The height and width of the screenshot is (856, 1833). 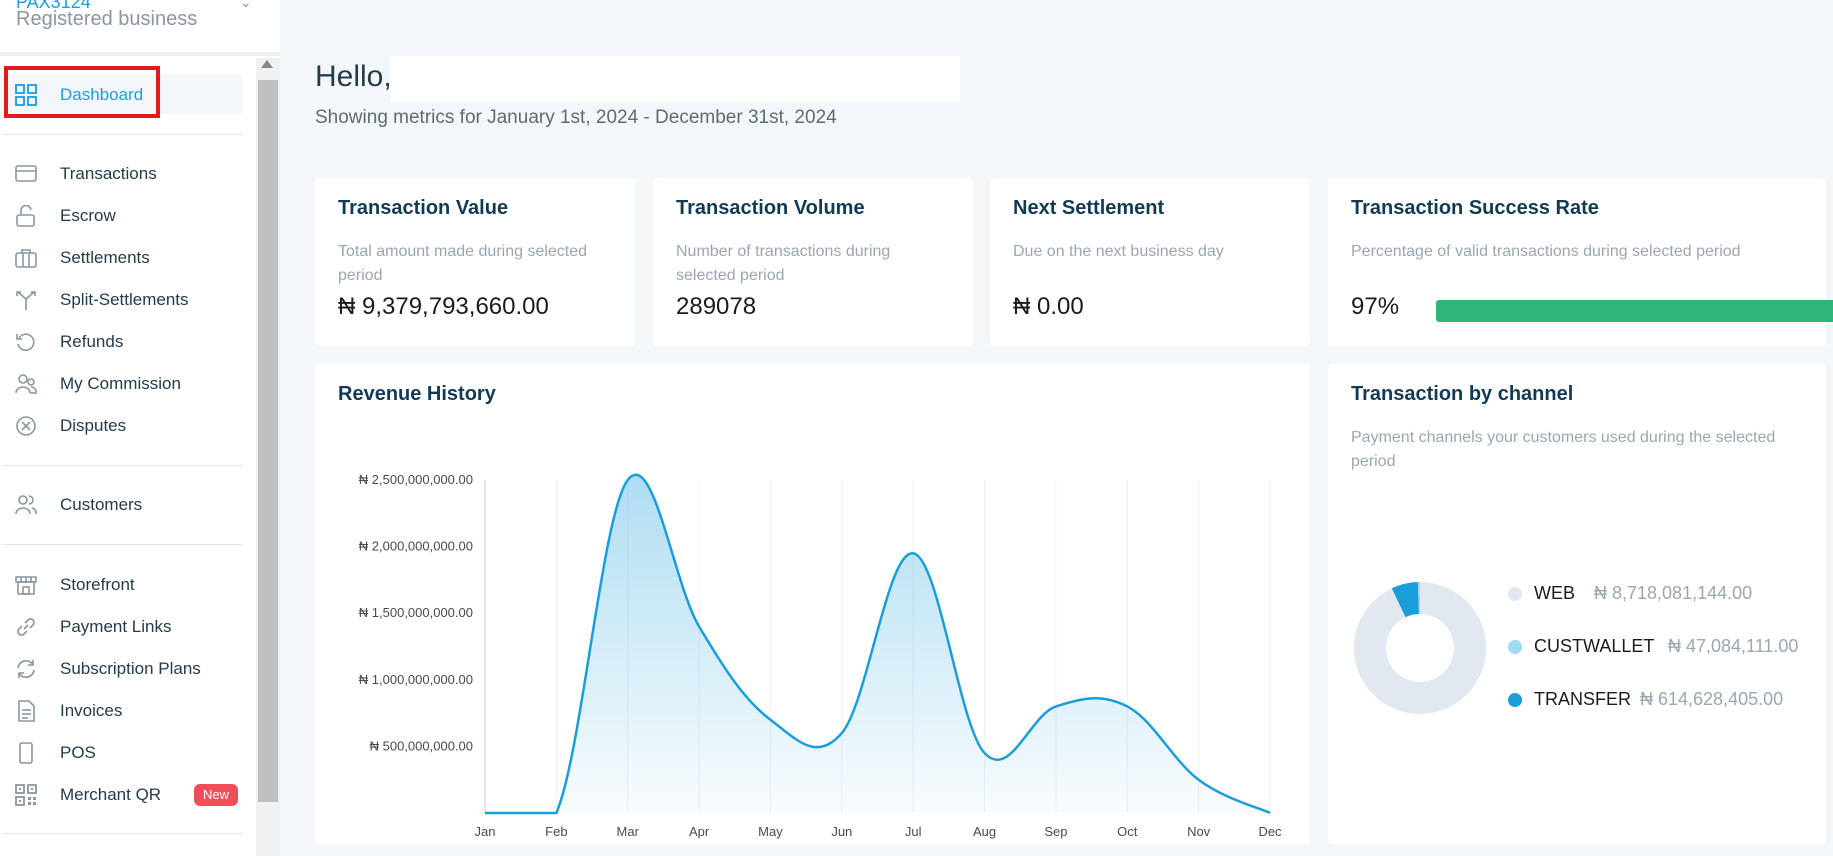 What do you see at coordinates (88, 215) in the screenshot?
I see `sidebar-item-label: Escrow` at bounding box center [88, 215].